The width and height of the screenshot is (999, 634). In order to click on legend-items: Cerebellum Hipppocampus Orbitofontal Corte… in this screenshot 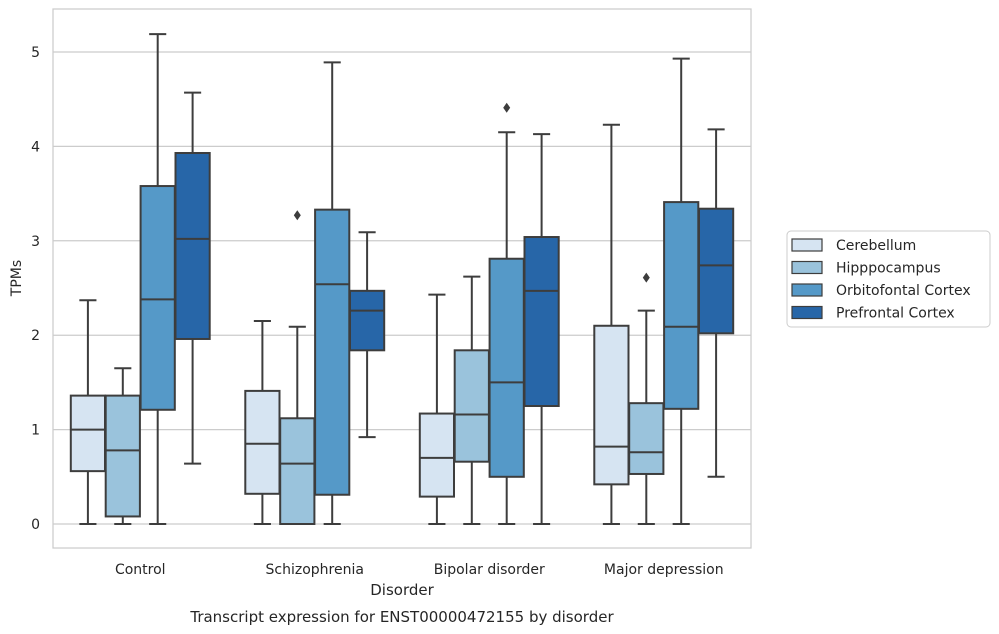, I will do `click(881, 280)`.